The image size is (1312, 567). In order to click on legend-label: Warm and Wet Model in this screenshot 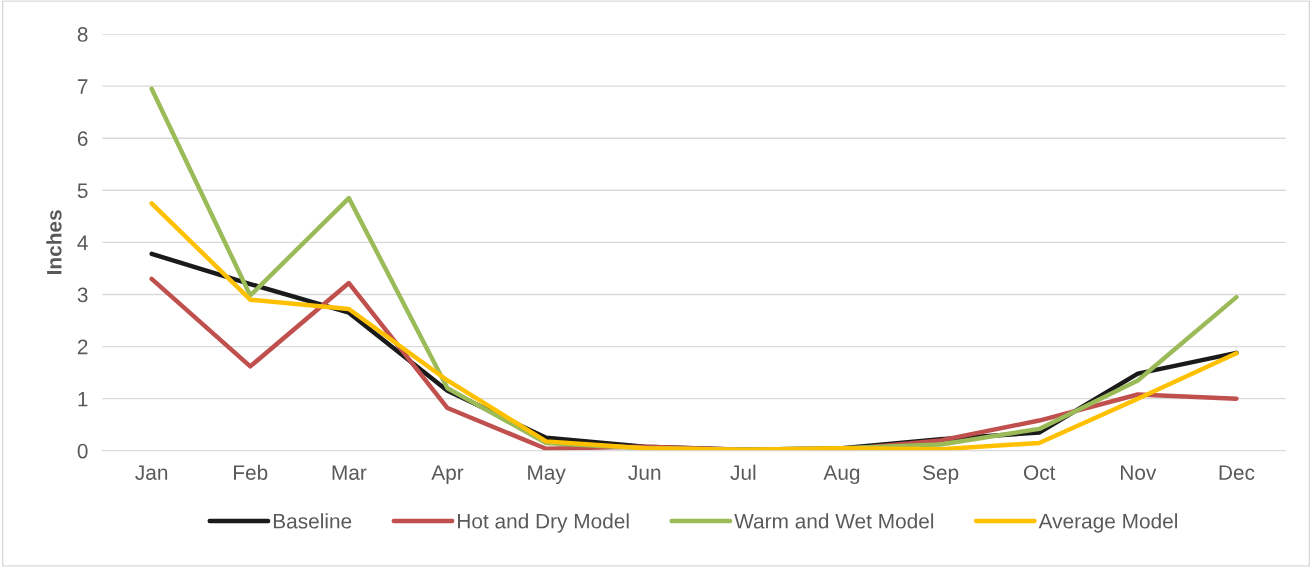, I will do `click(834, 521)`.